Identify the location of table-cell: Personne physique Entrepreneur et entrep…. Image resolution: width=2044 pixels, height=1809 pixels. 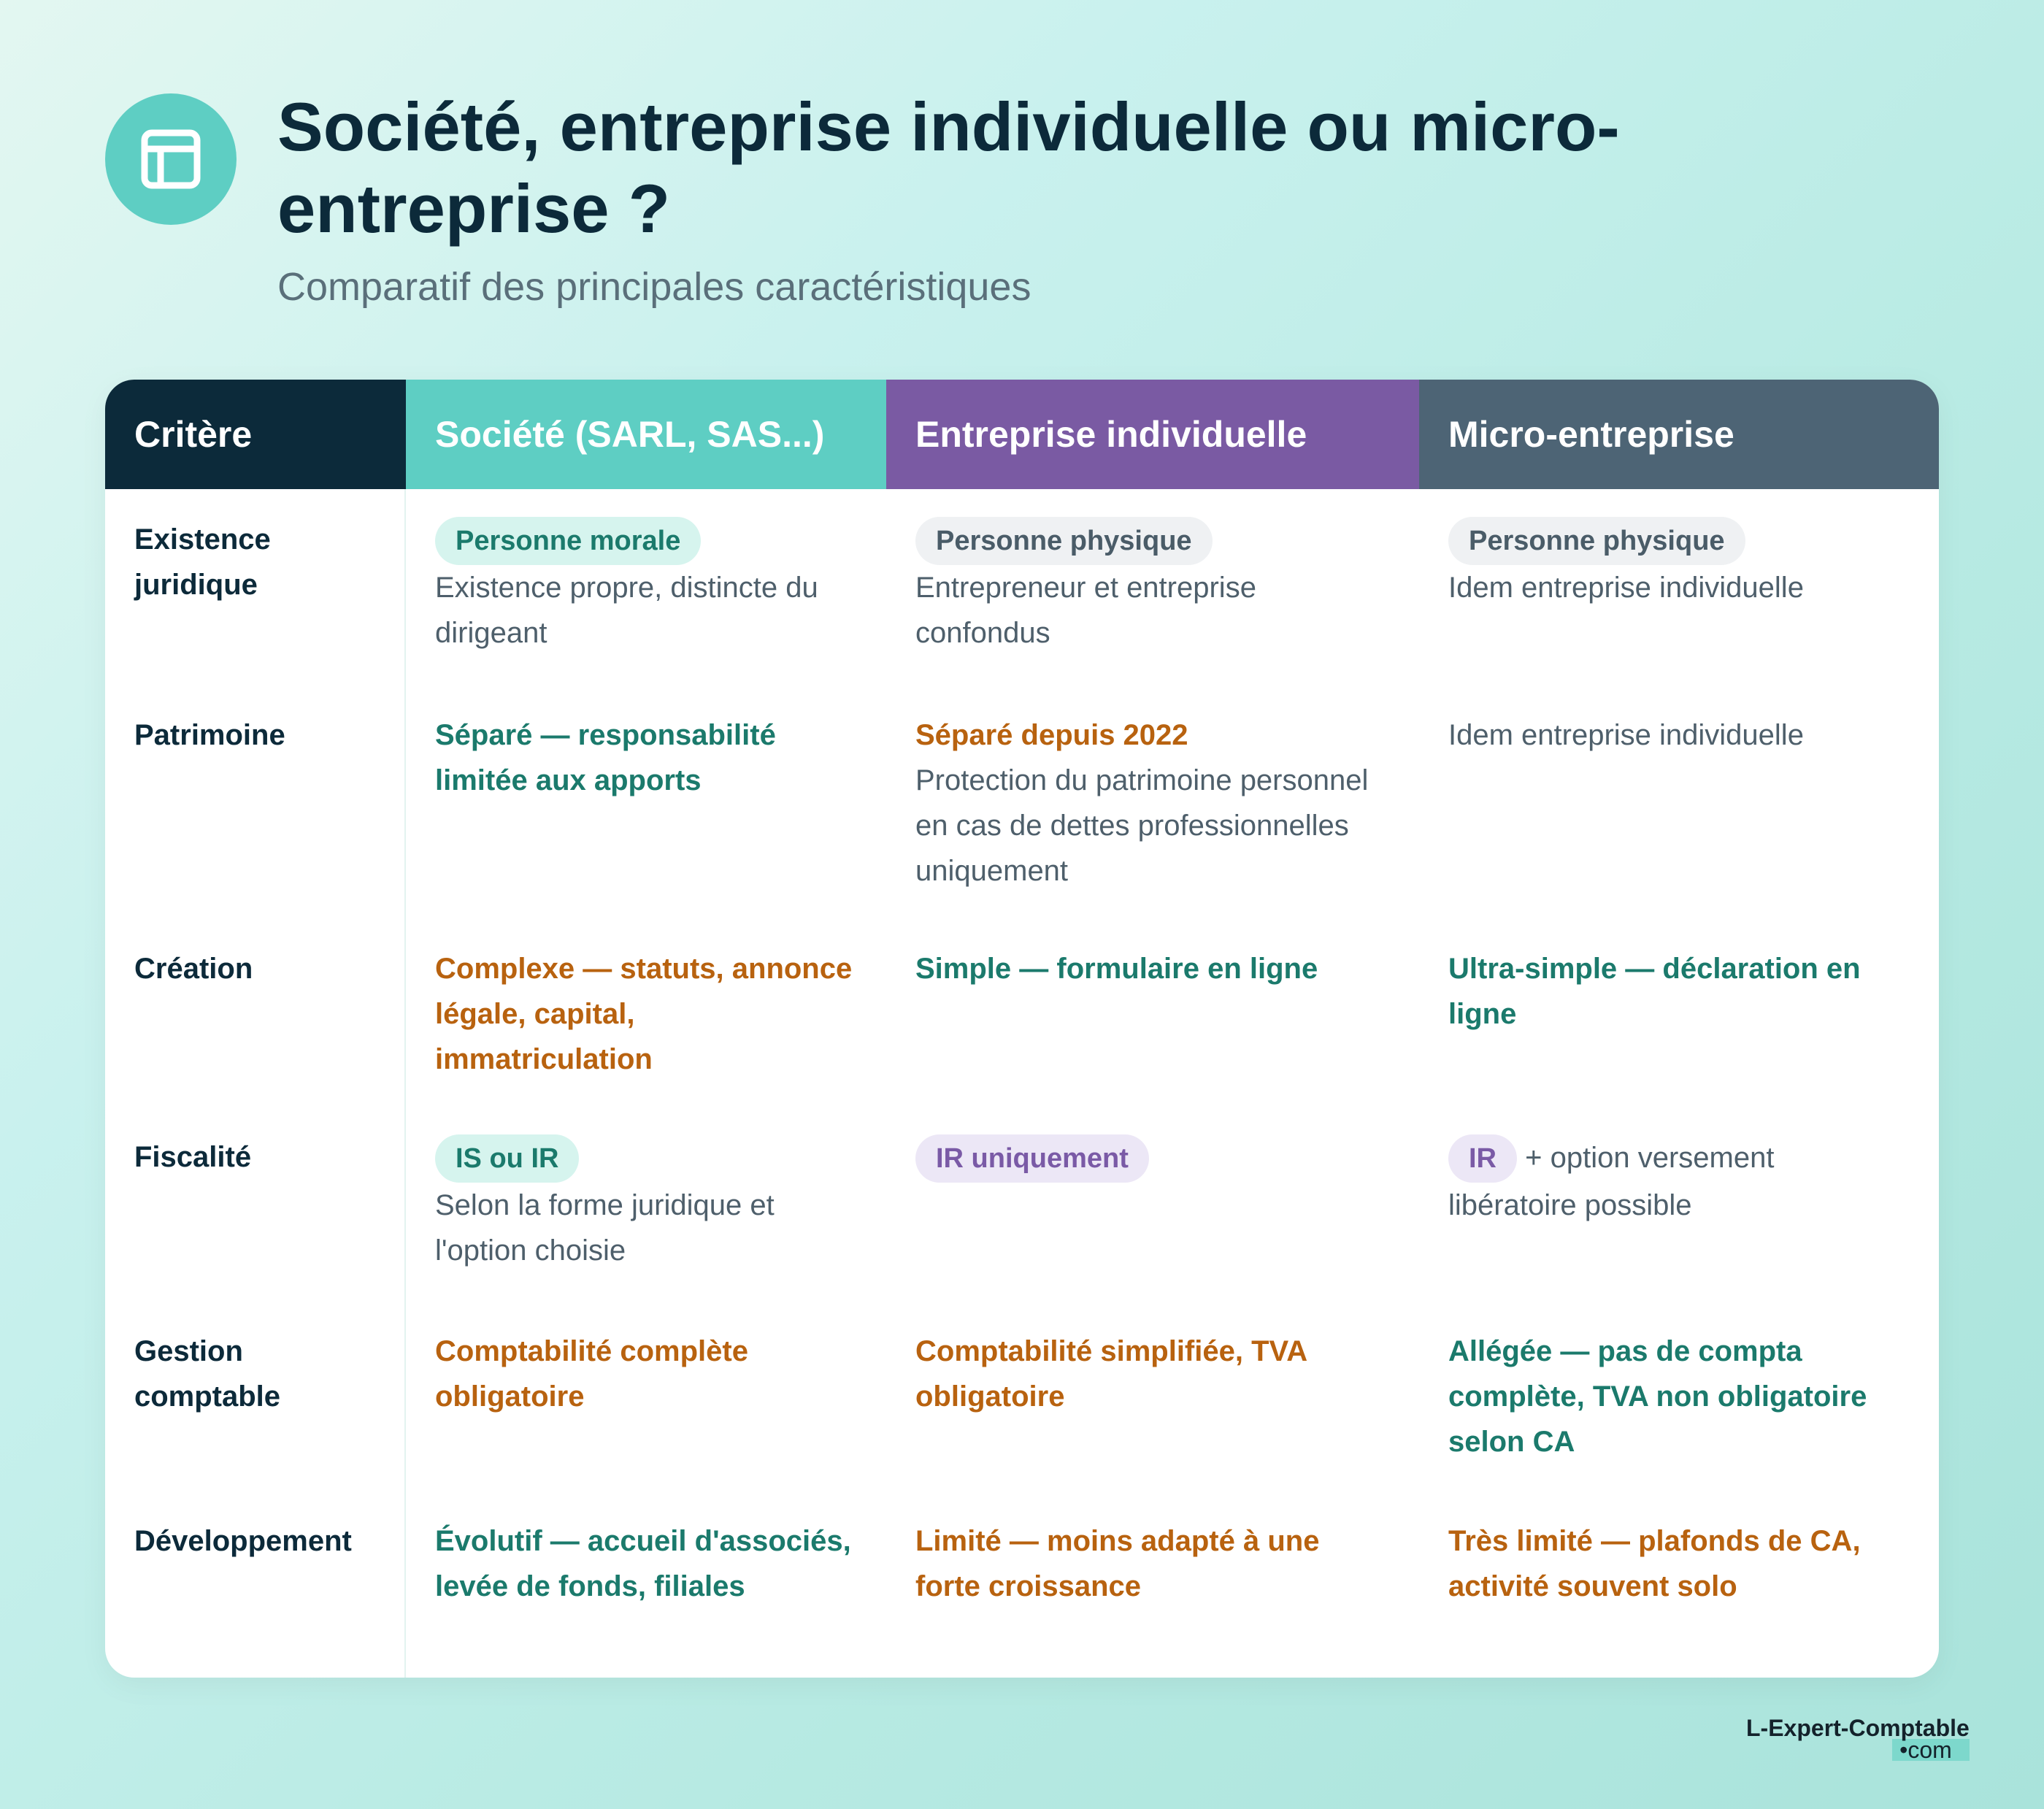
(1152, 587).